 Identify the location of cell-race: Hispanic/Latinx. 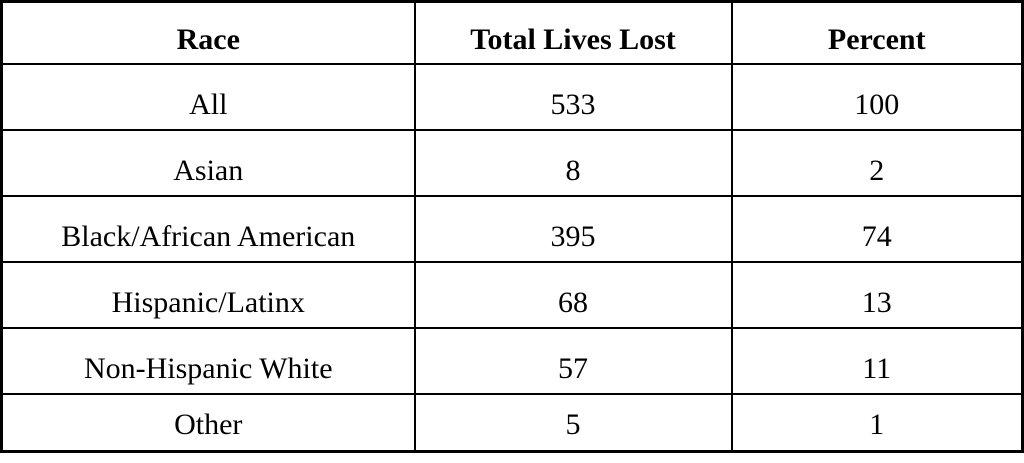
(208, 295).